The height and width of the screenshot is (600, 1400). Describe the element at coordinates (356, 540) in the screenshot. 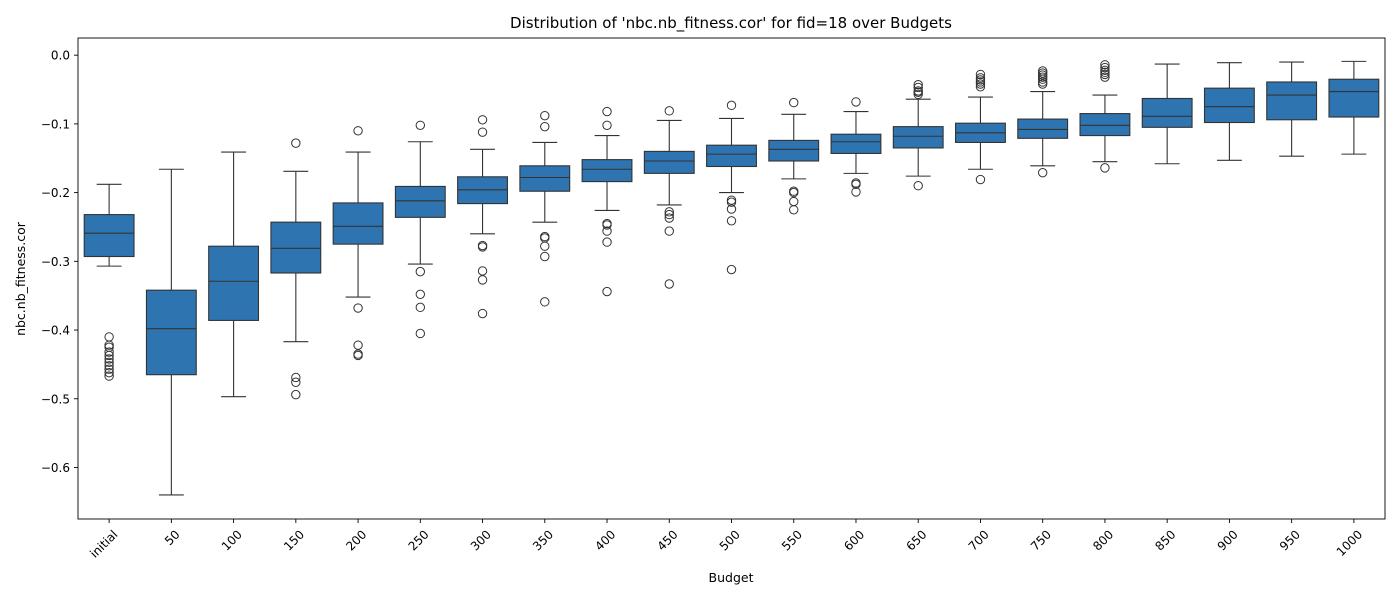

I see `x-tick-label: 200` at that location.